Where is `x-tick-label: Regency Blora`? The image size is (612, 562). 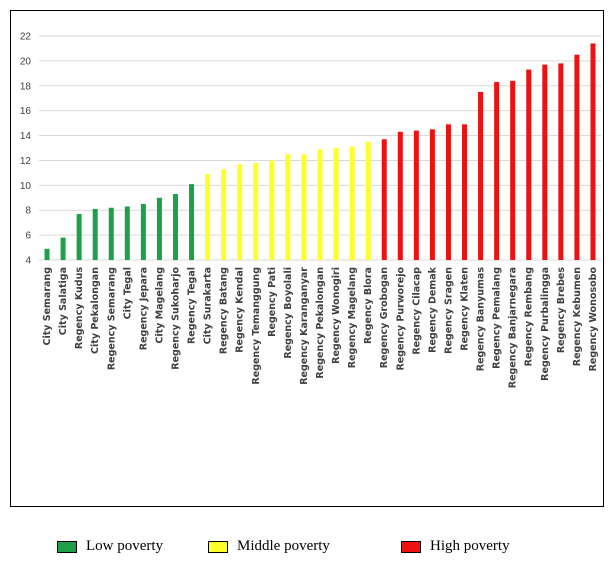
x-tick-label: Regency Blora is located at coordinates (368, 305).